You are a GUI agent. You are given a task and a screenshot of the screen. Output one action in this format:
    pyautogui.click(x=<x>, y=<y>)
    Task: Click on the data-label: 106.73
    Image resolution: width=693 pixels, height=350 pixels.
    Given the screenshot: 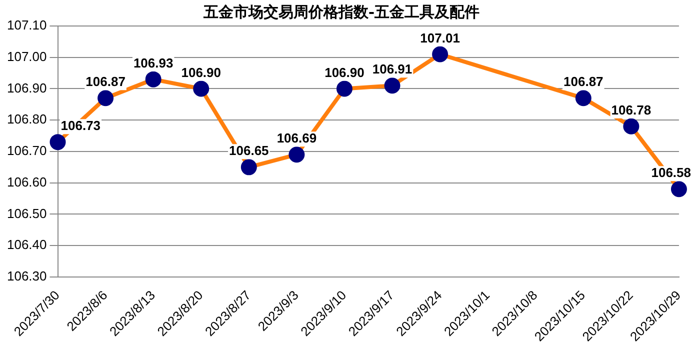 What is the action you would take?
    pyautogui.click(x=80, y=126)
    